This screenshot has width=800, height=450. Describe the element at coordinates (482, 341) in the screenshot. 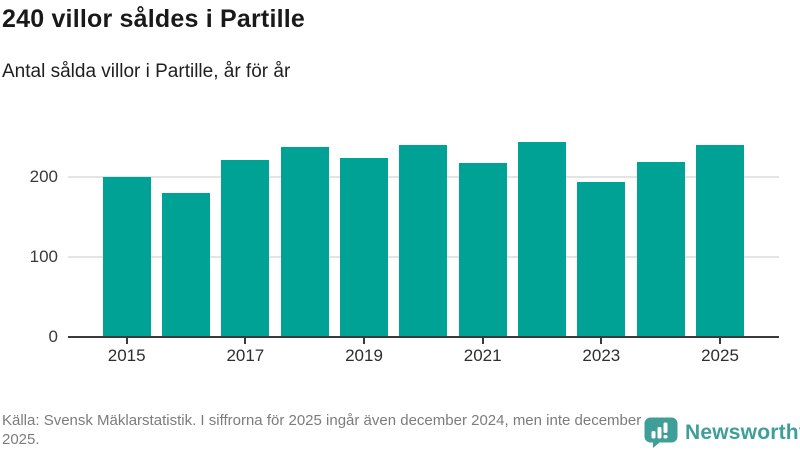

I see `x-tick-mark-2021` at that location.